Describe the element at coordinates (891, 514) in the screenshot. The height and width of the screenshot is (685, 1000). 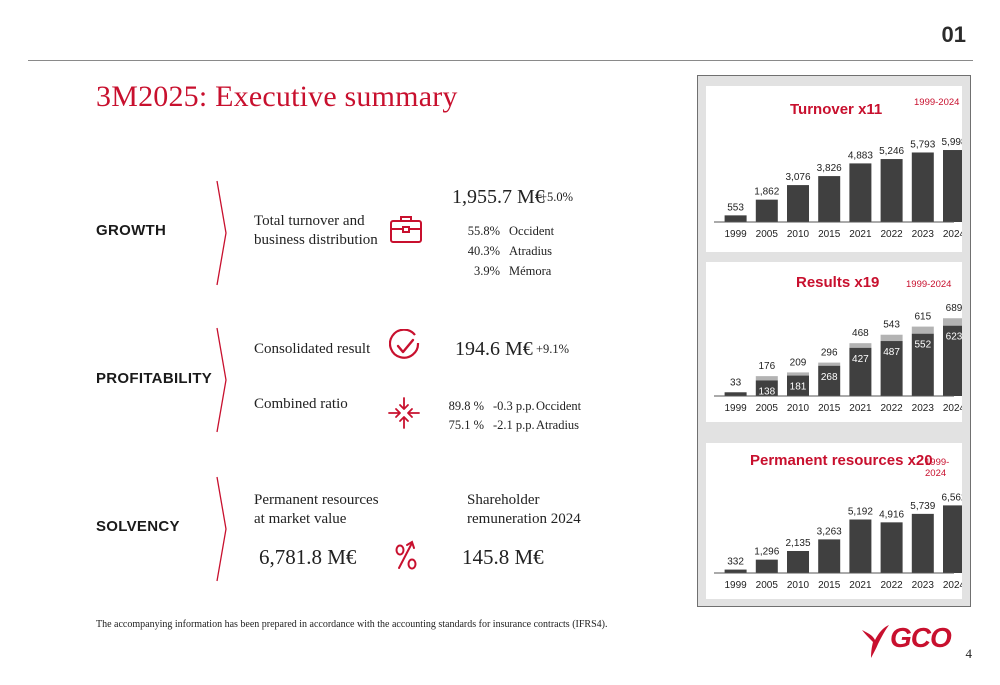
I see `data-label: 4,916` at that location.